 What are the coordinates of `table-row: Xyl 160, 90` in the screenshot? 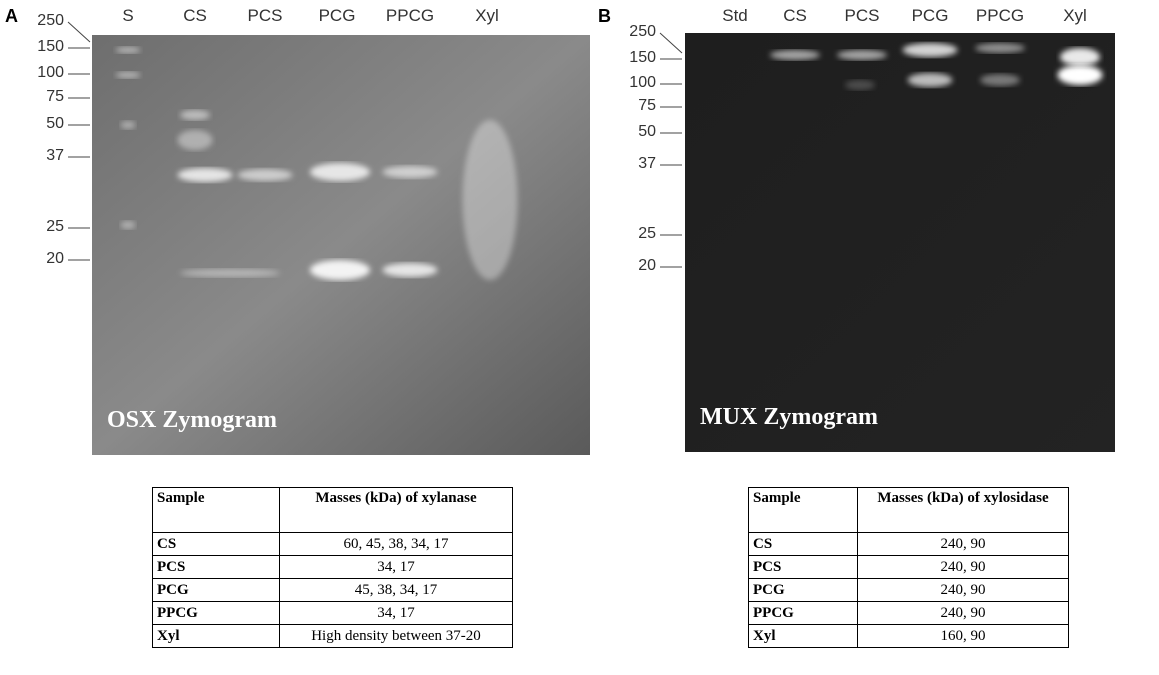 It's located at (908, 636).